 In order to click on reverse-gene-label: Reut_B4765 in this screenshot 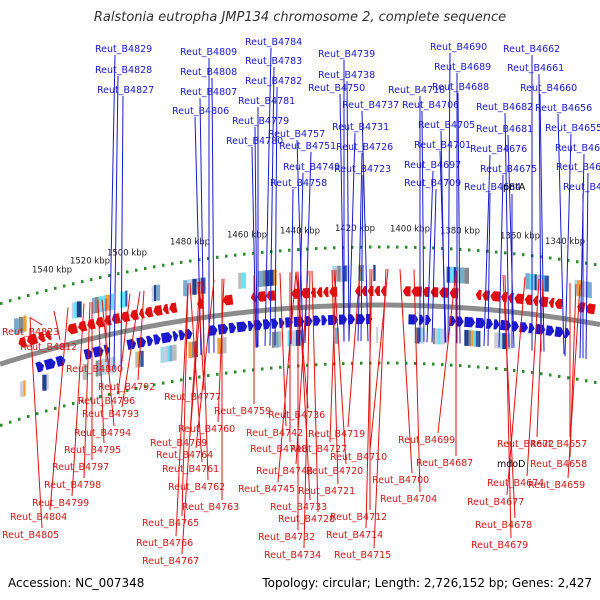, I will do `click(170, 523)`.